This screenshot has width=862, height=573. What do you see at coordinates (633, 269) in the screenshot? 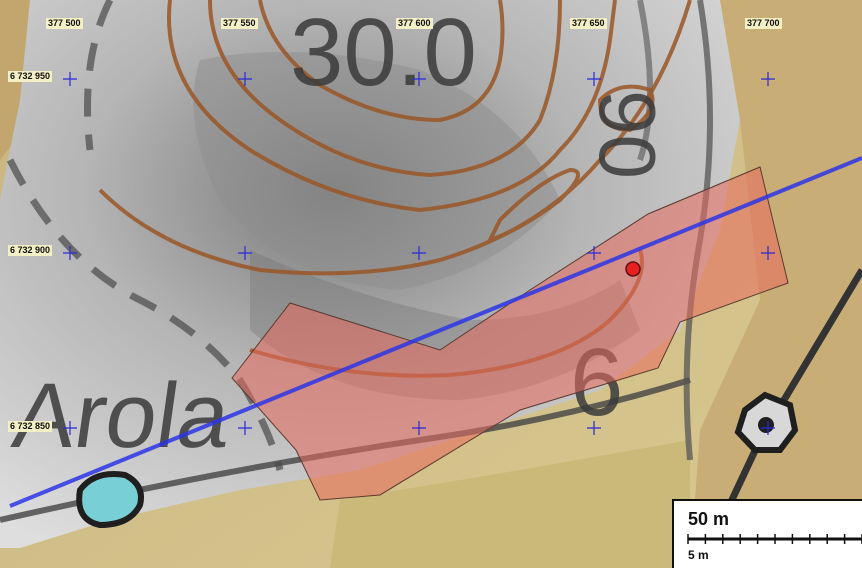
I see `location-point` at bounding box center [633, 269].